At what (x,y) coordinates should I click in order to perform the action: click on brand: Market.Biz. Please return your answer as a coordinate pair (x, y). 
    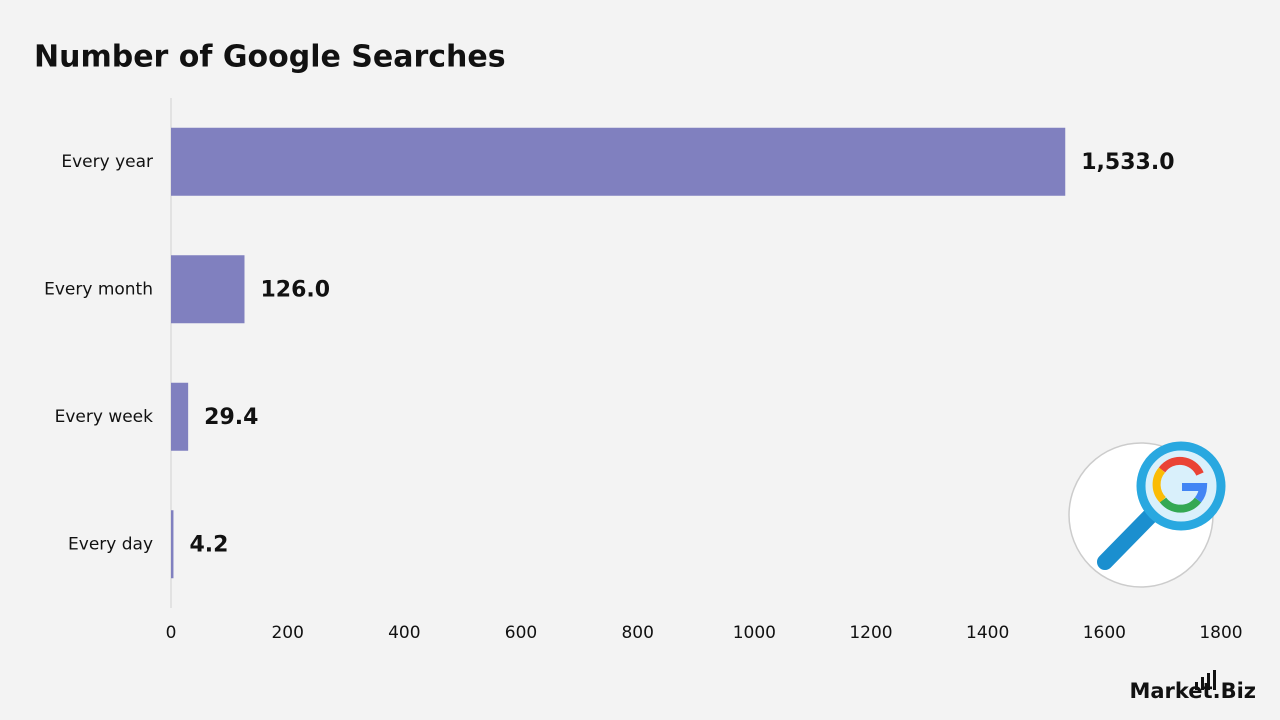
    Looking at the image, I should click on (1192, 691).